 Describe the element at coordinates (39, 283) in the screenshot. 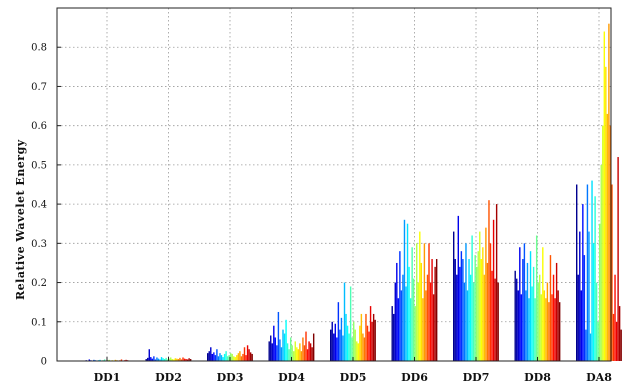

I see `y-tick-label: 0.2` at that location.